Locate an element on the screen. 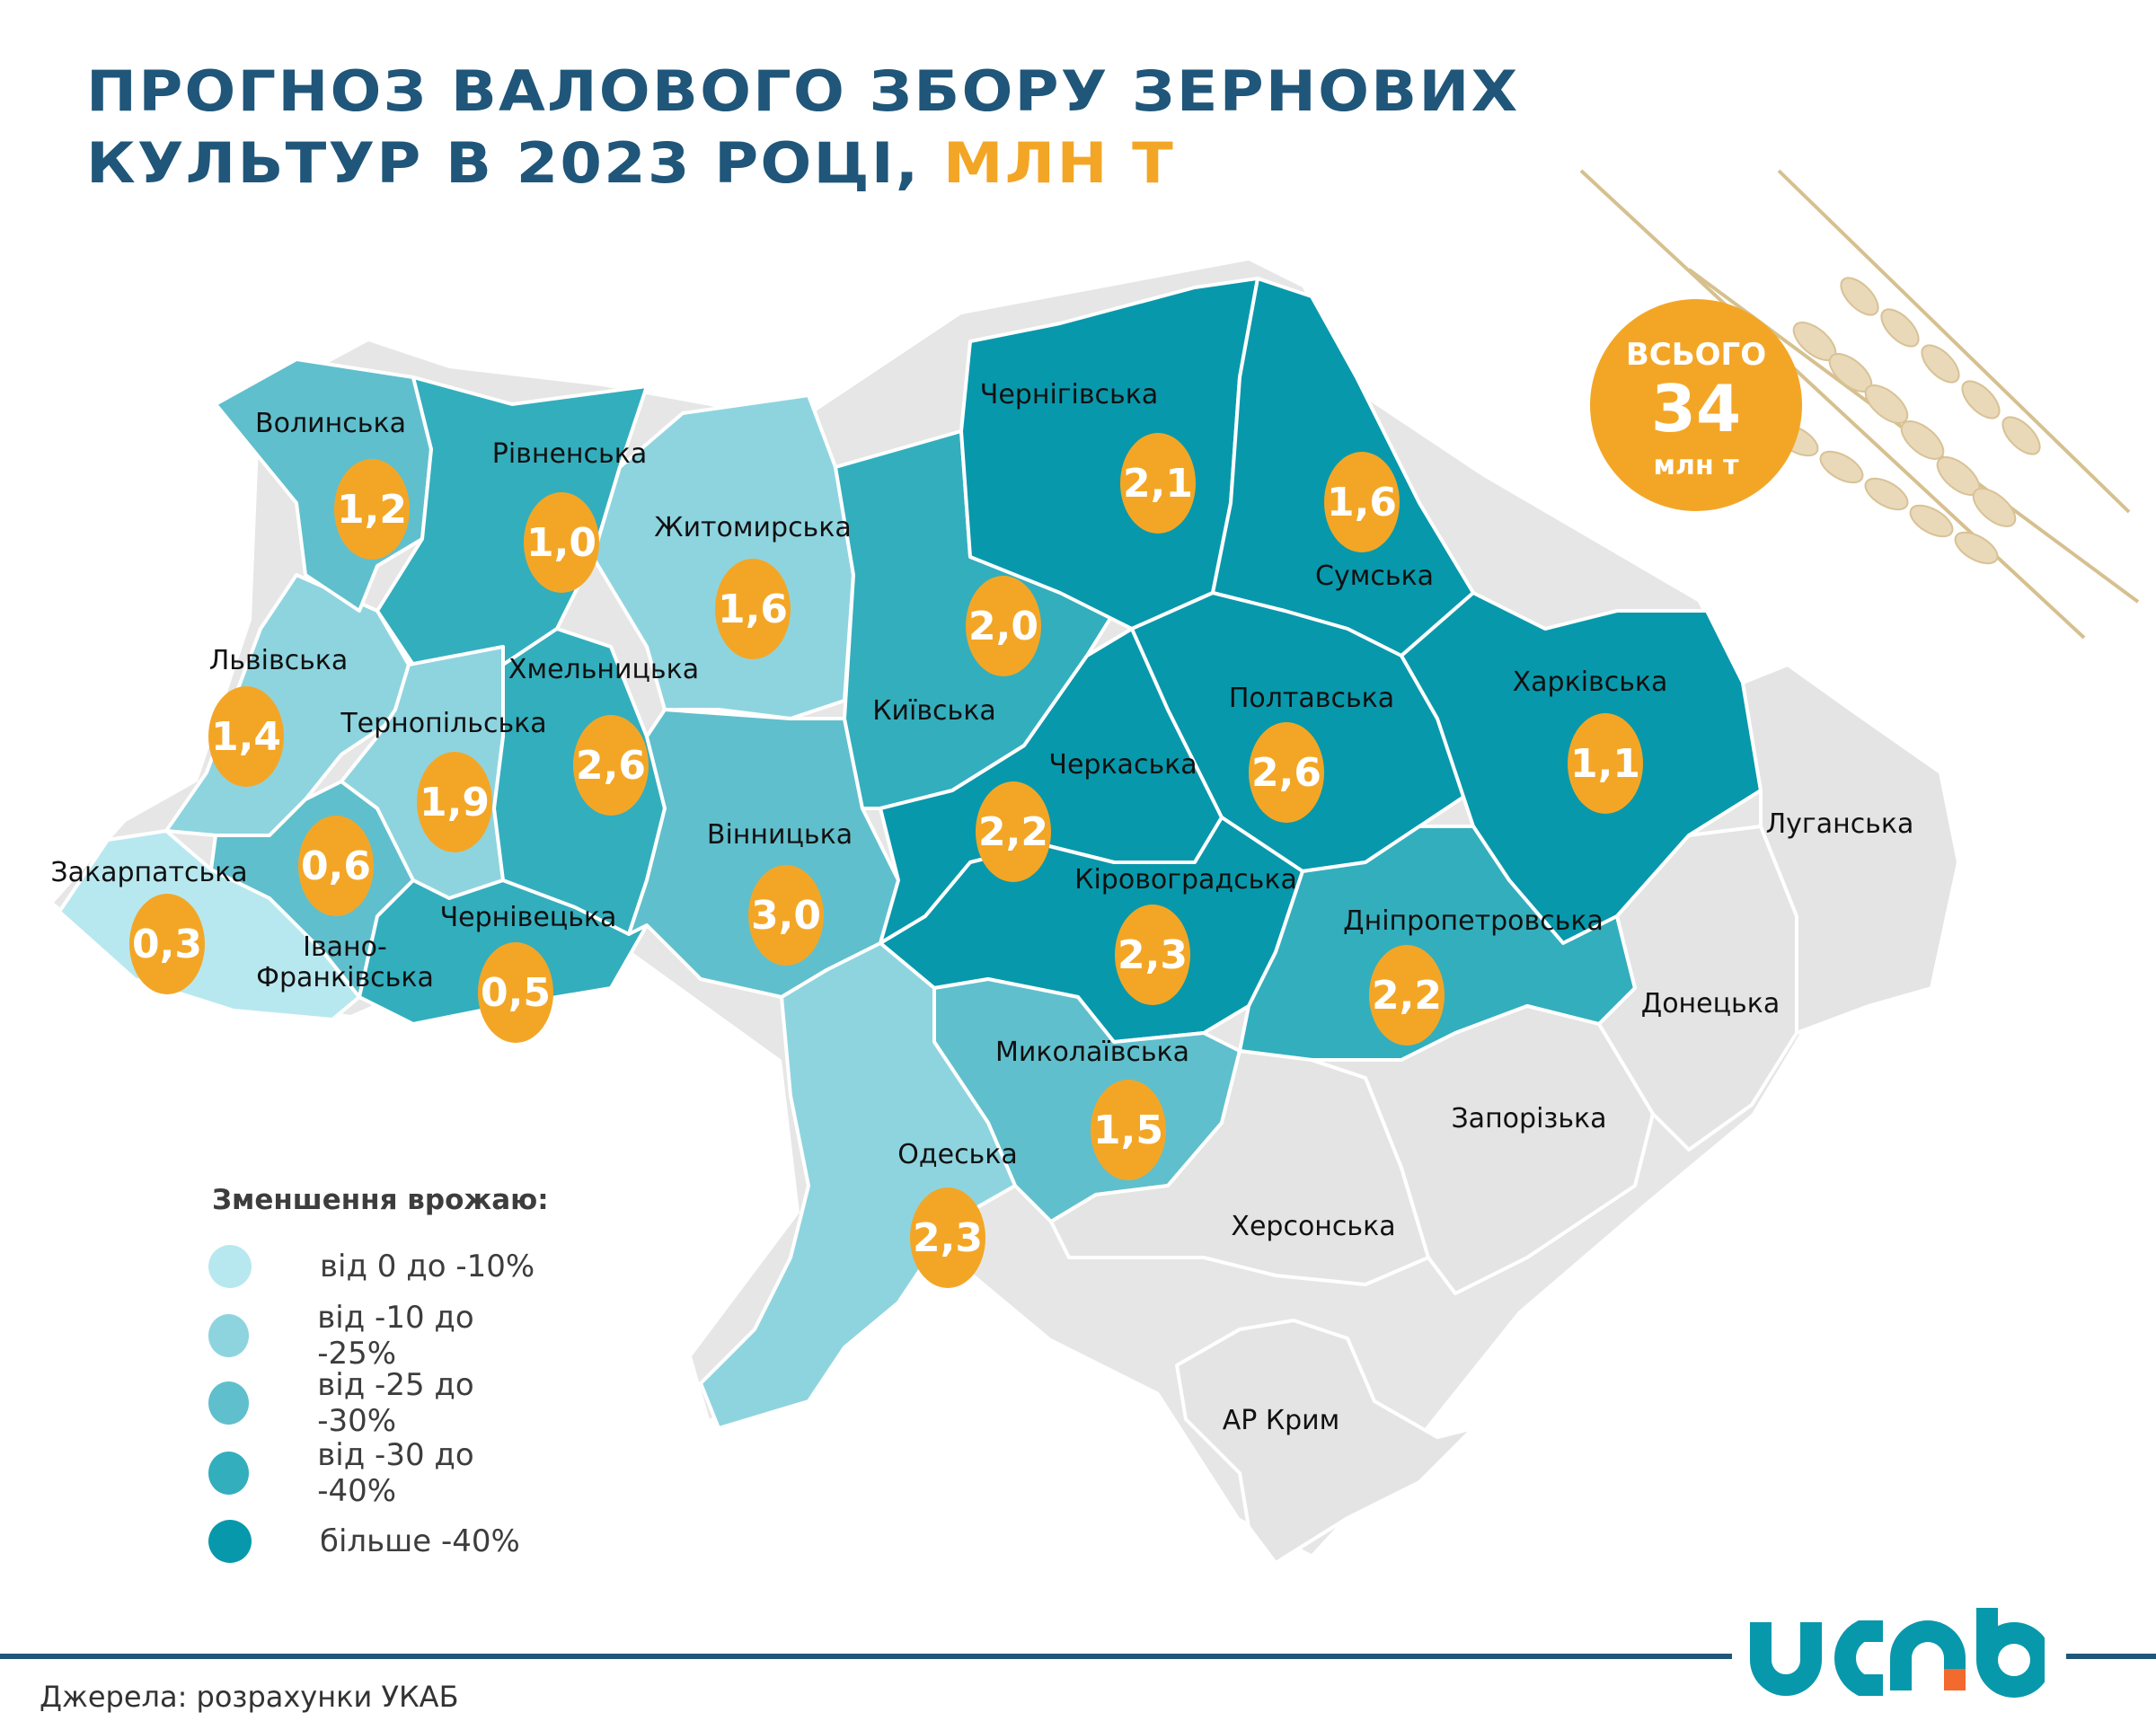 This screenshot has height=1730, width=2156. label-rivnenska: Рівненська is located at coordinates (570, 454).